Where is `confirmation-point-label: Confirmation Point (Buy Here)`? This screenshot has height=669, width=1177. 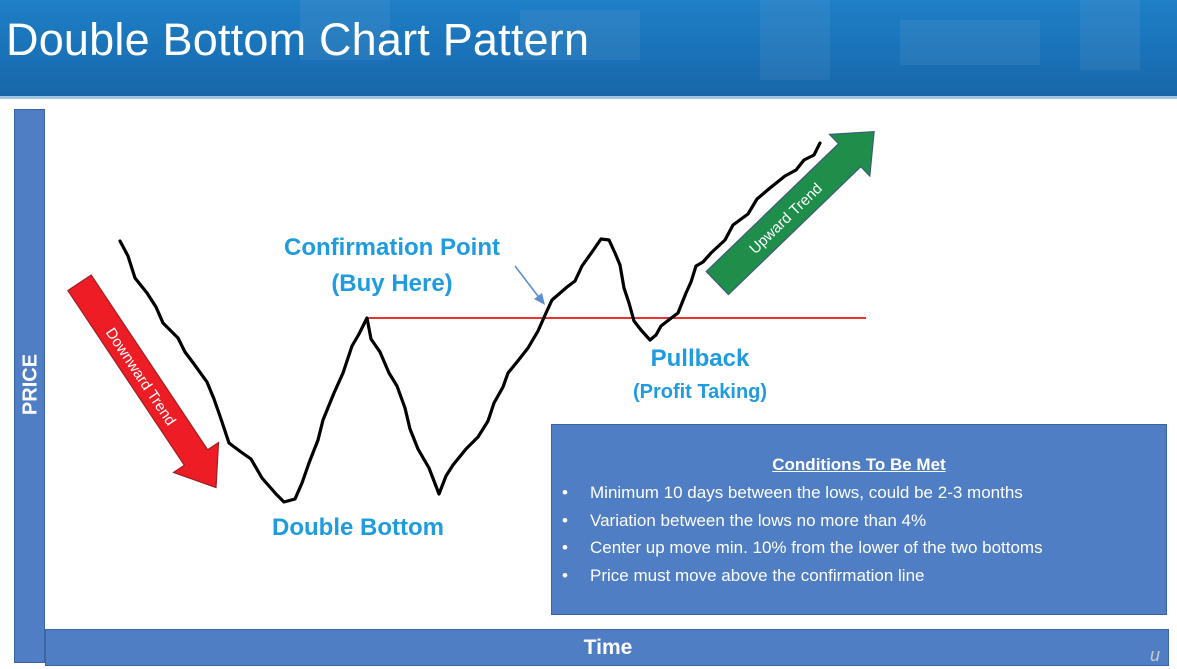 confirmation-point-label: Confirmation Point (Buy Here) is located at coordinates (392, 266).